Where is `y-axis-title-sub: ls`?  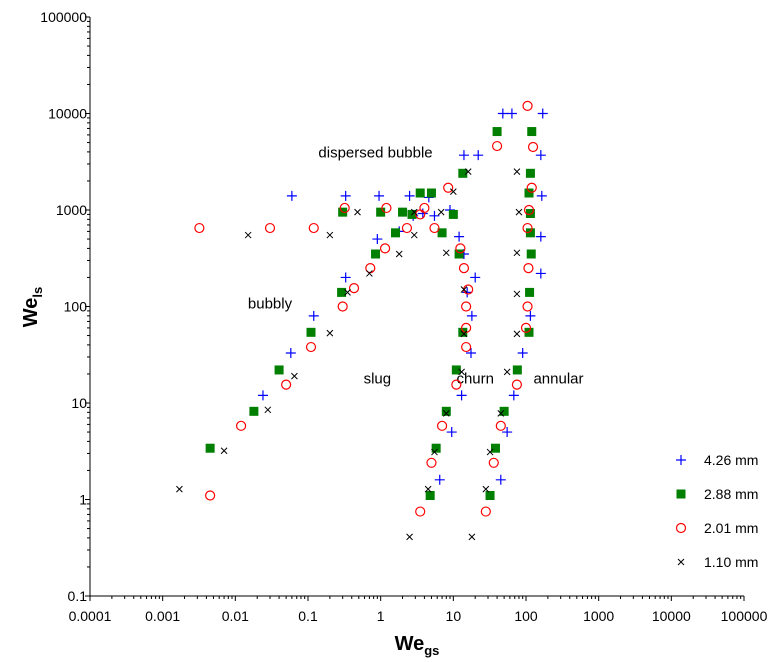
y-axis-title-sub: ls is located at coordinates (37, 292).